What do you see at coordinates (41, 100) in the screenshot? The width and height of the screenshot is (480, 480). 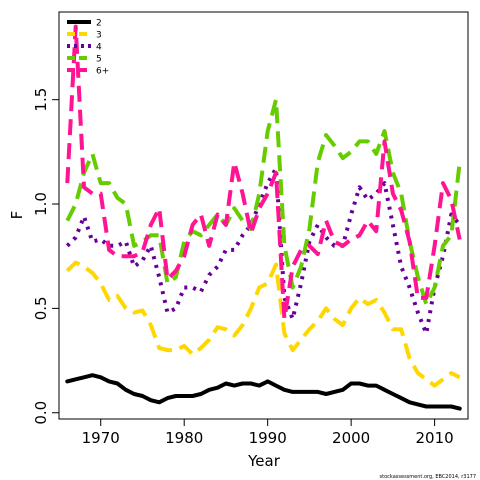 I see `y-tick-label: 1.5` at bounding box center [41, 100].